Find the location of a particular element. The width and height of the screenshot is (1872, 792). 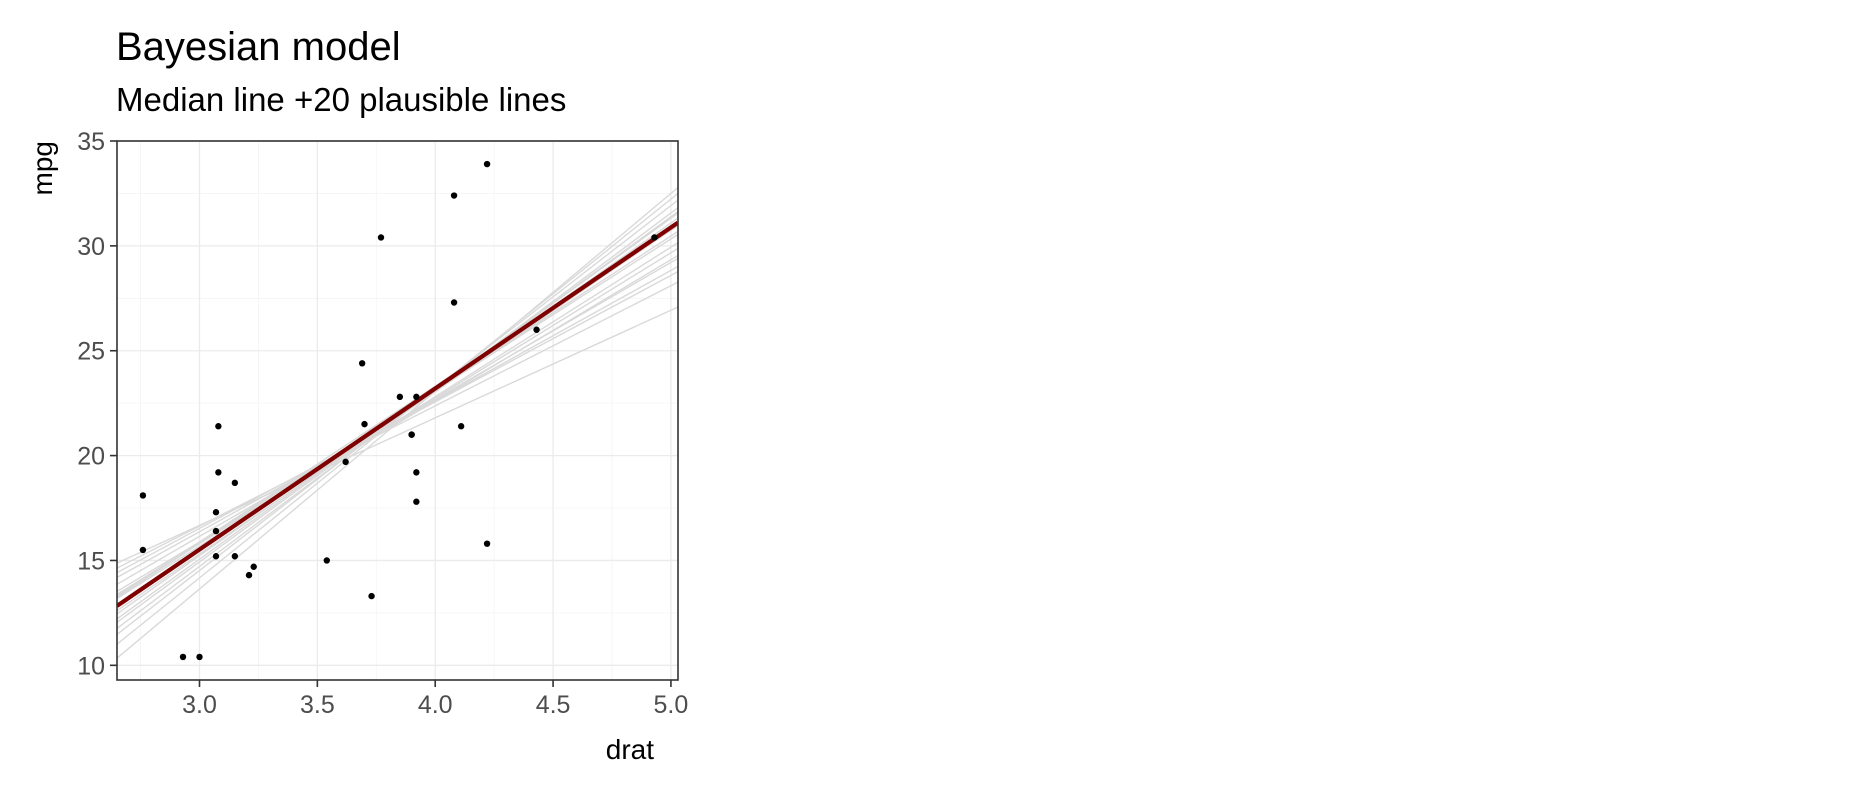

x-tick-label: 4.5 is located at coordinates (553, 705).